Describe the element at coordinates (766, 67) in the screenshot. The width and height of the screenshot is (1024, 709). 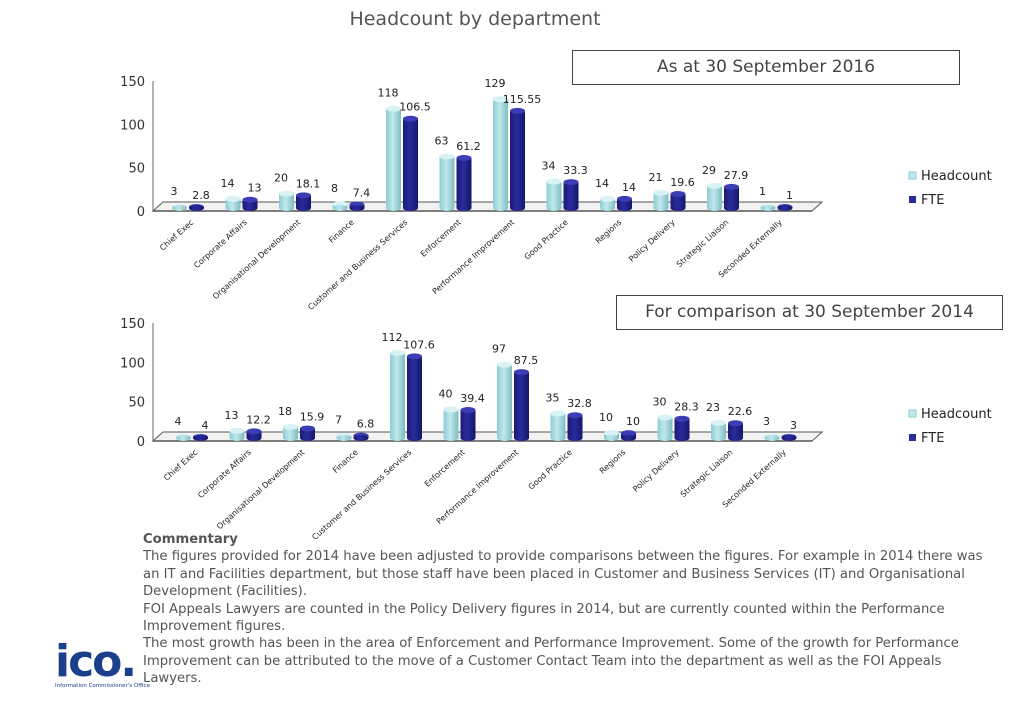
I see `chart-1-title: As at 30 September 2016` at that location.